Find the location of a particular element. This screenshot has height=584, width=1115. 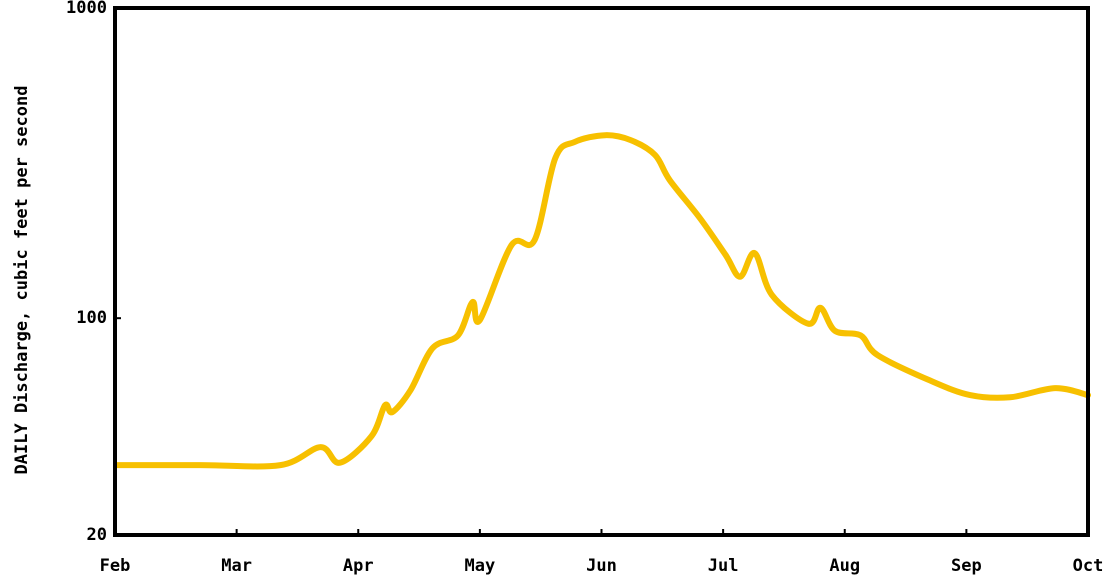

x-tick-label: Feb is located at coordinates (115, 566).